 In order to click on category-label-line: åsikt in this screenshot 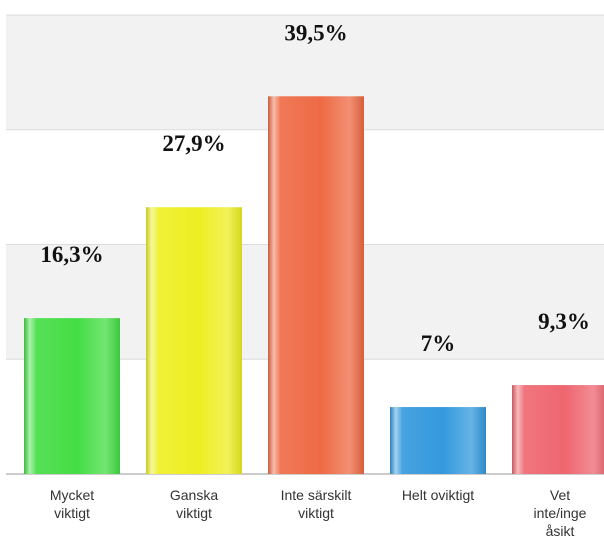, I will do `click(560, 531)`.